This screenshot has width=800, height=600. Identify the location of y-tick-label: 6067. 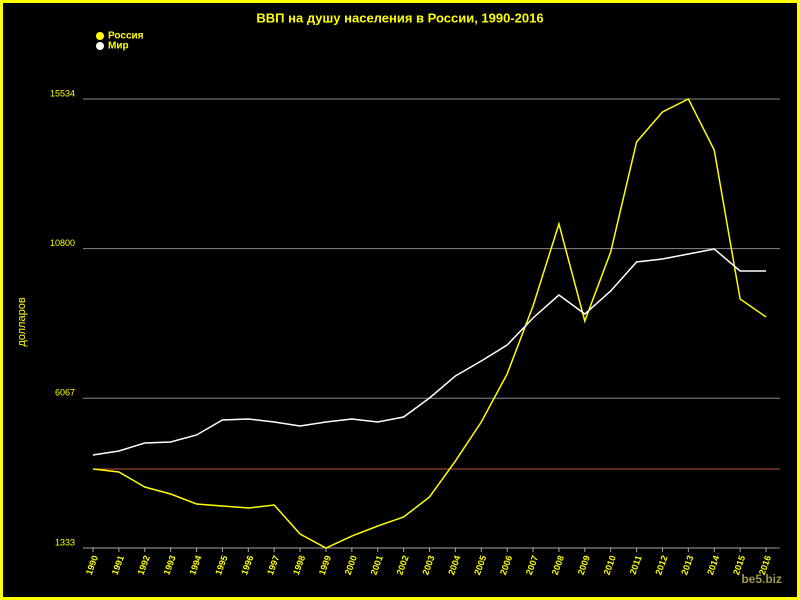
(65, 393).